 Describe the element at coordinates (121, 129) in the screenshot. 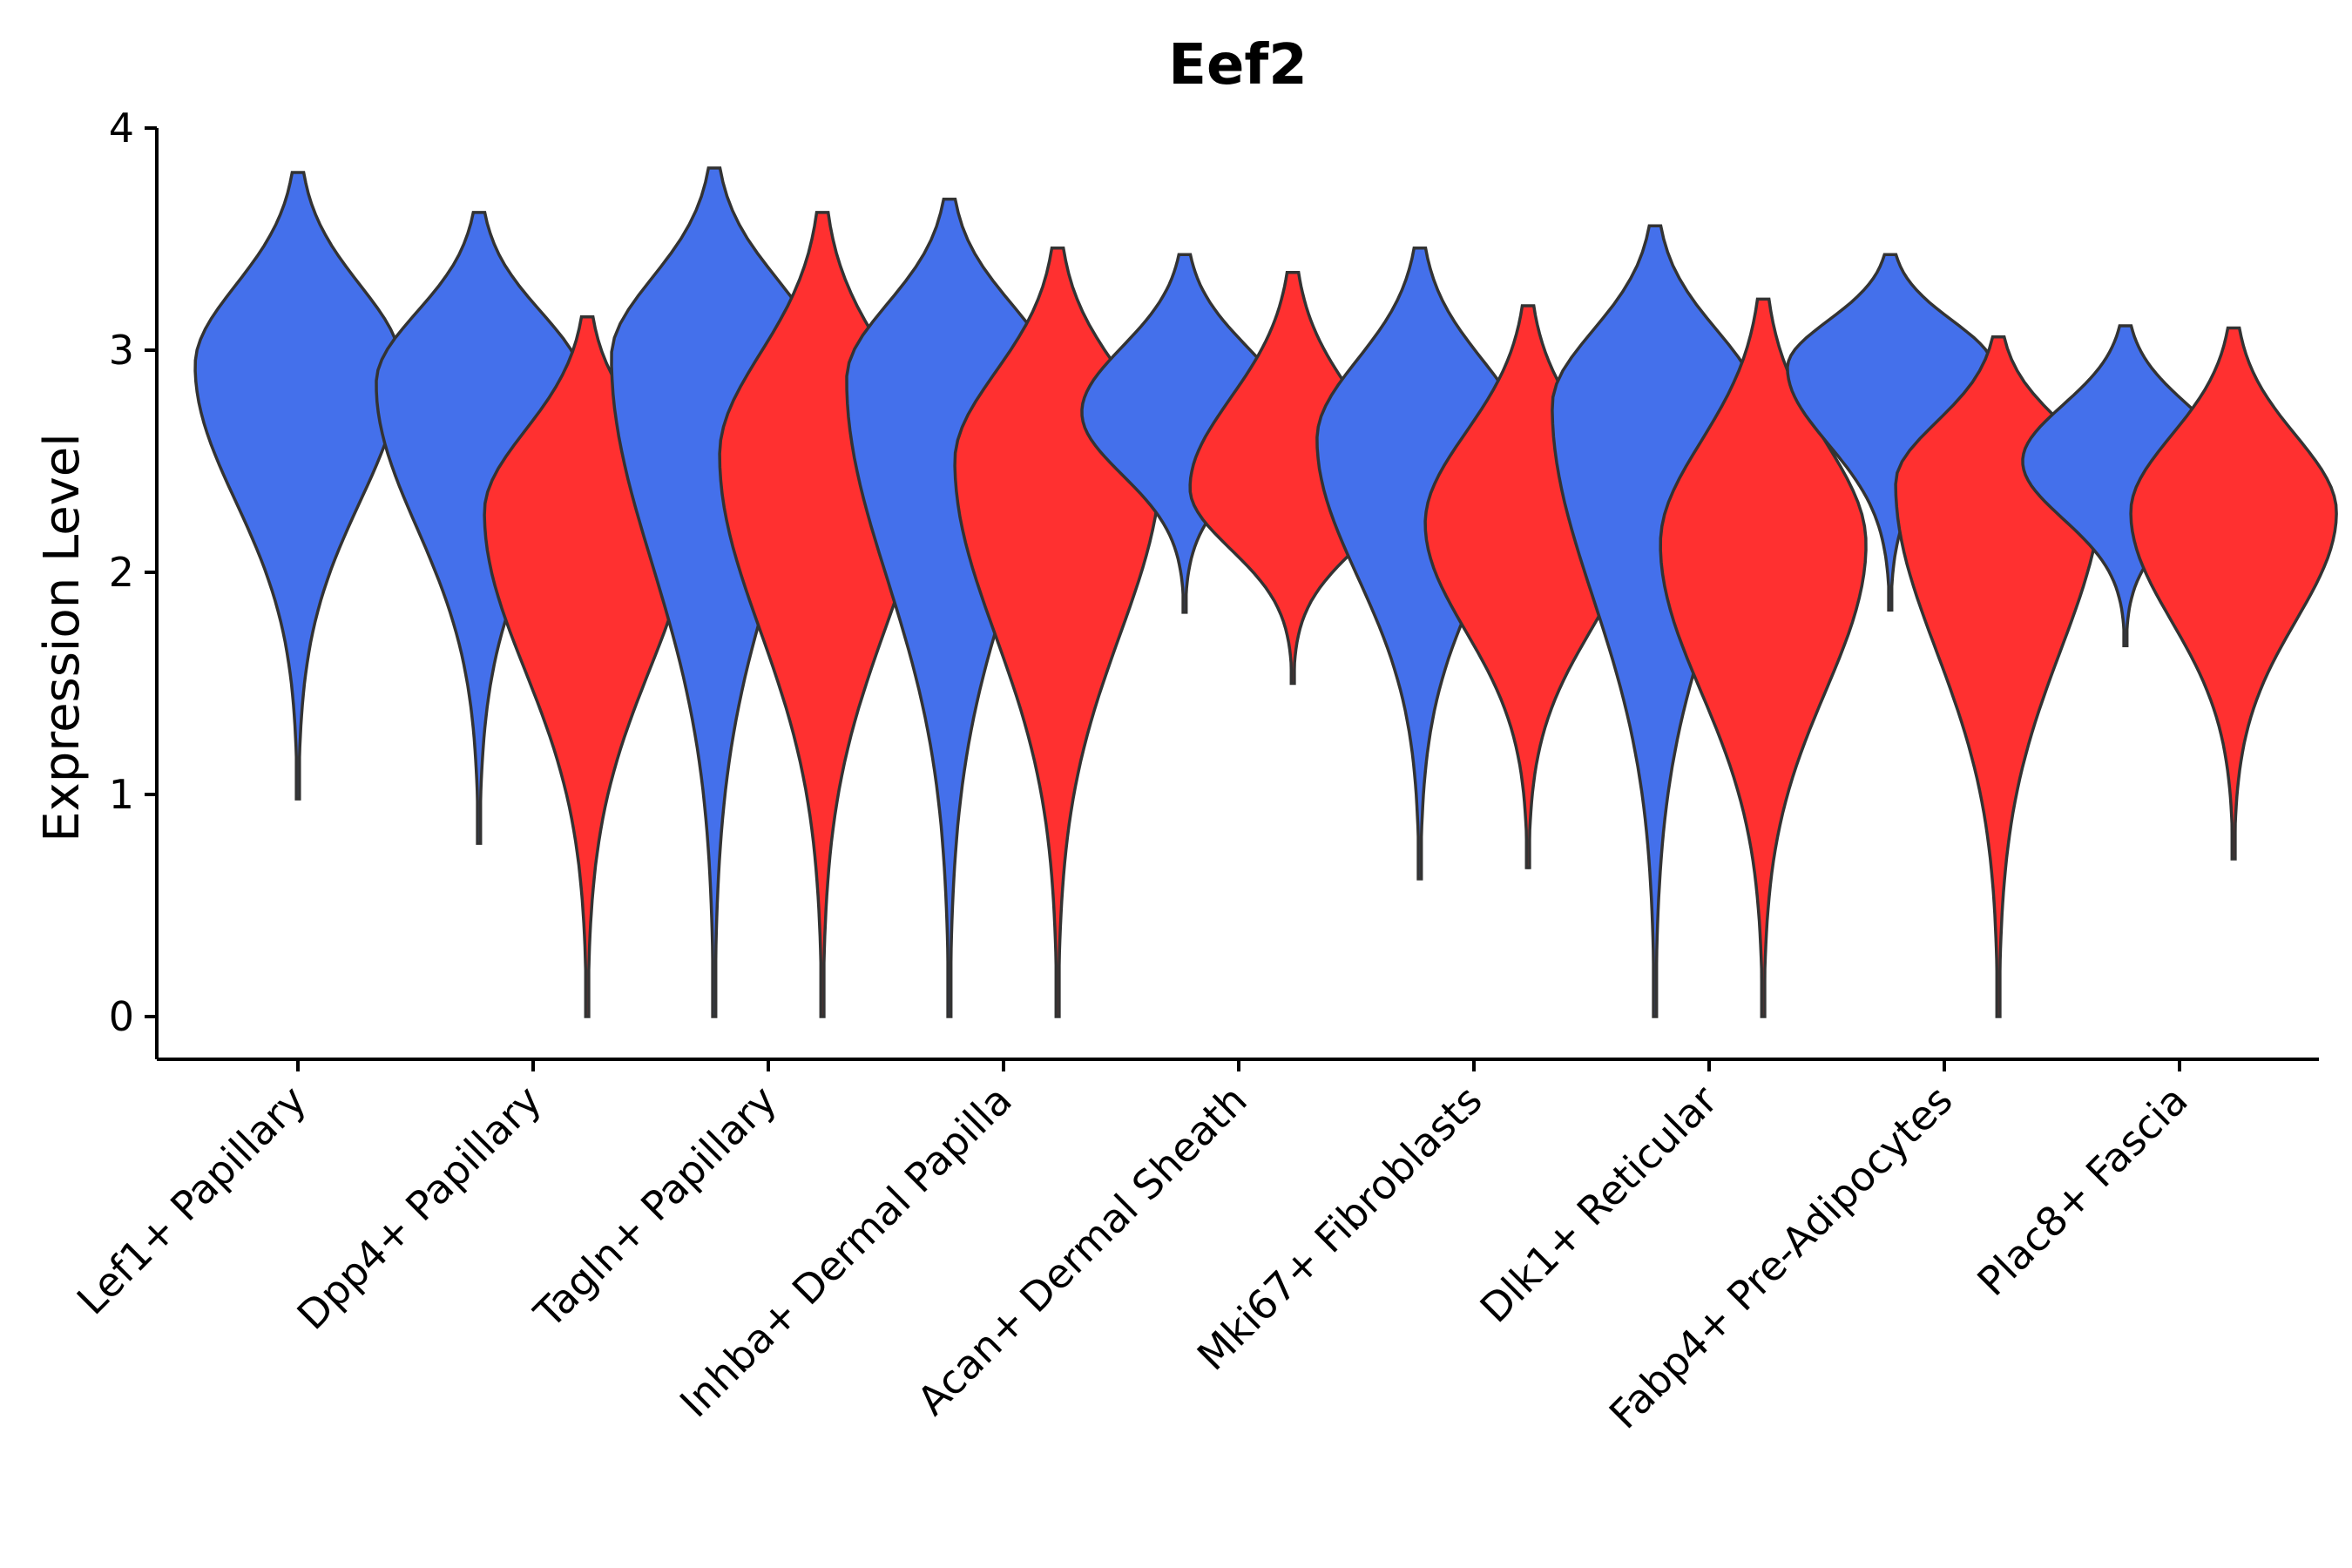

I see `y-tick-label: 4` at that location.